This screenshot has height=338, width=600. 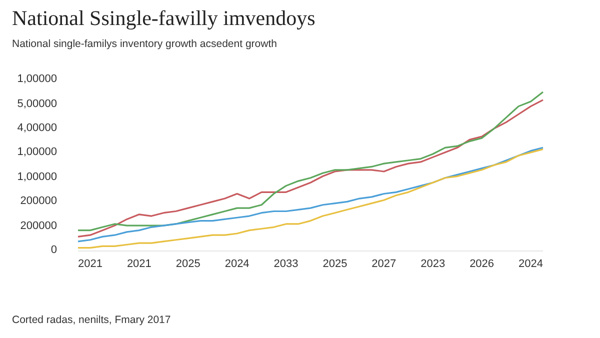 What do you see at coordinates (433, 264) in the screenshot?
I see `x-tick-label: 2023` at bounding box center [433, 264].